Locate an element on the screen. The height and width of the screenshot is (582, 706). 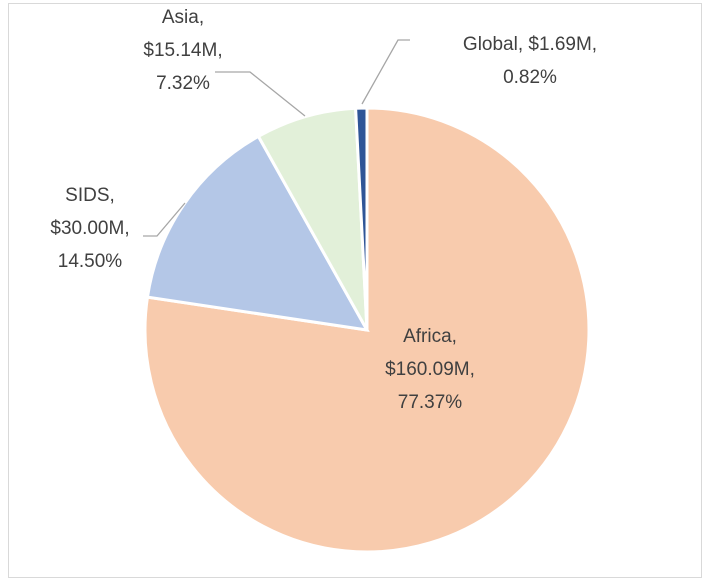
data-label: Asia, is located at coordinates (183, 17).